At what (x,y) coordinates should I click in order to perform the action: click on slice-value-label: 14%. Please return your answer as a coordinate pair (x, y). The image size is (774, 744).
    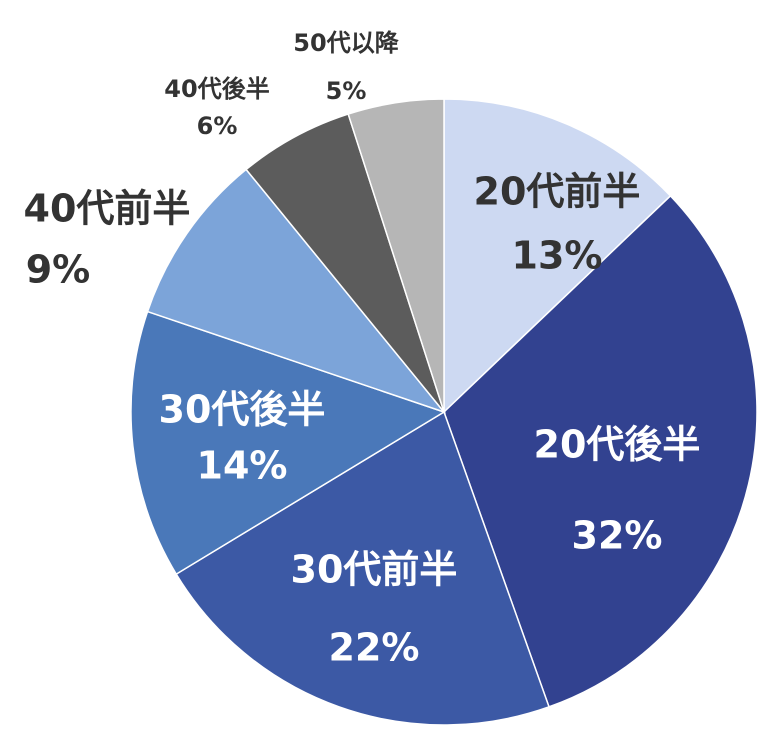
    Looking at the image, I should click on (242, 466).